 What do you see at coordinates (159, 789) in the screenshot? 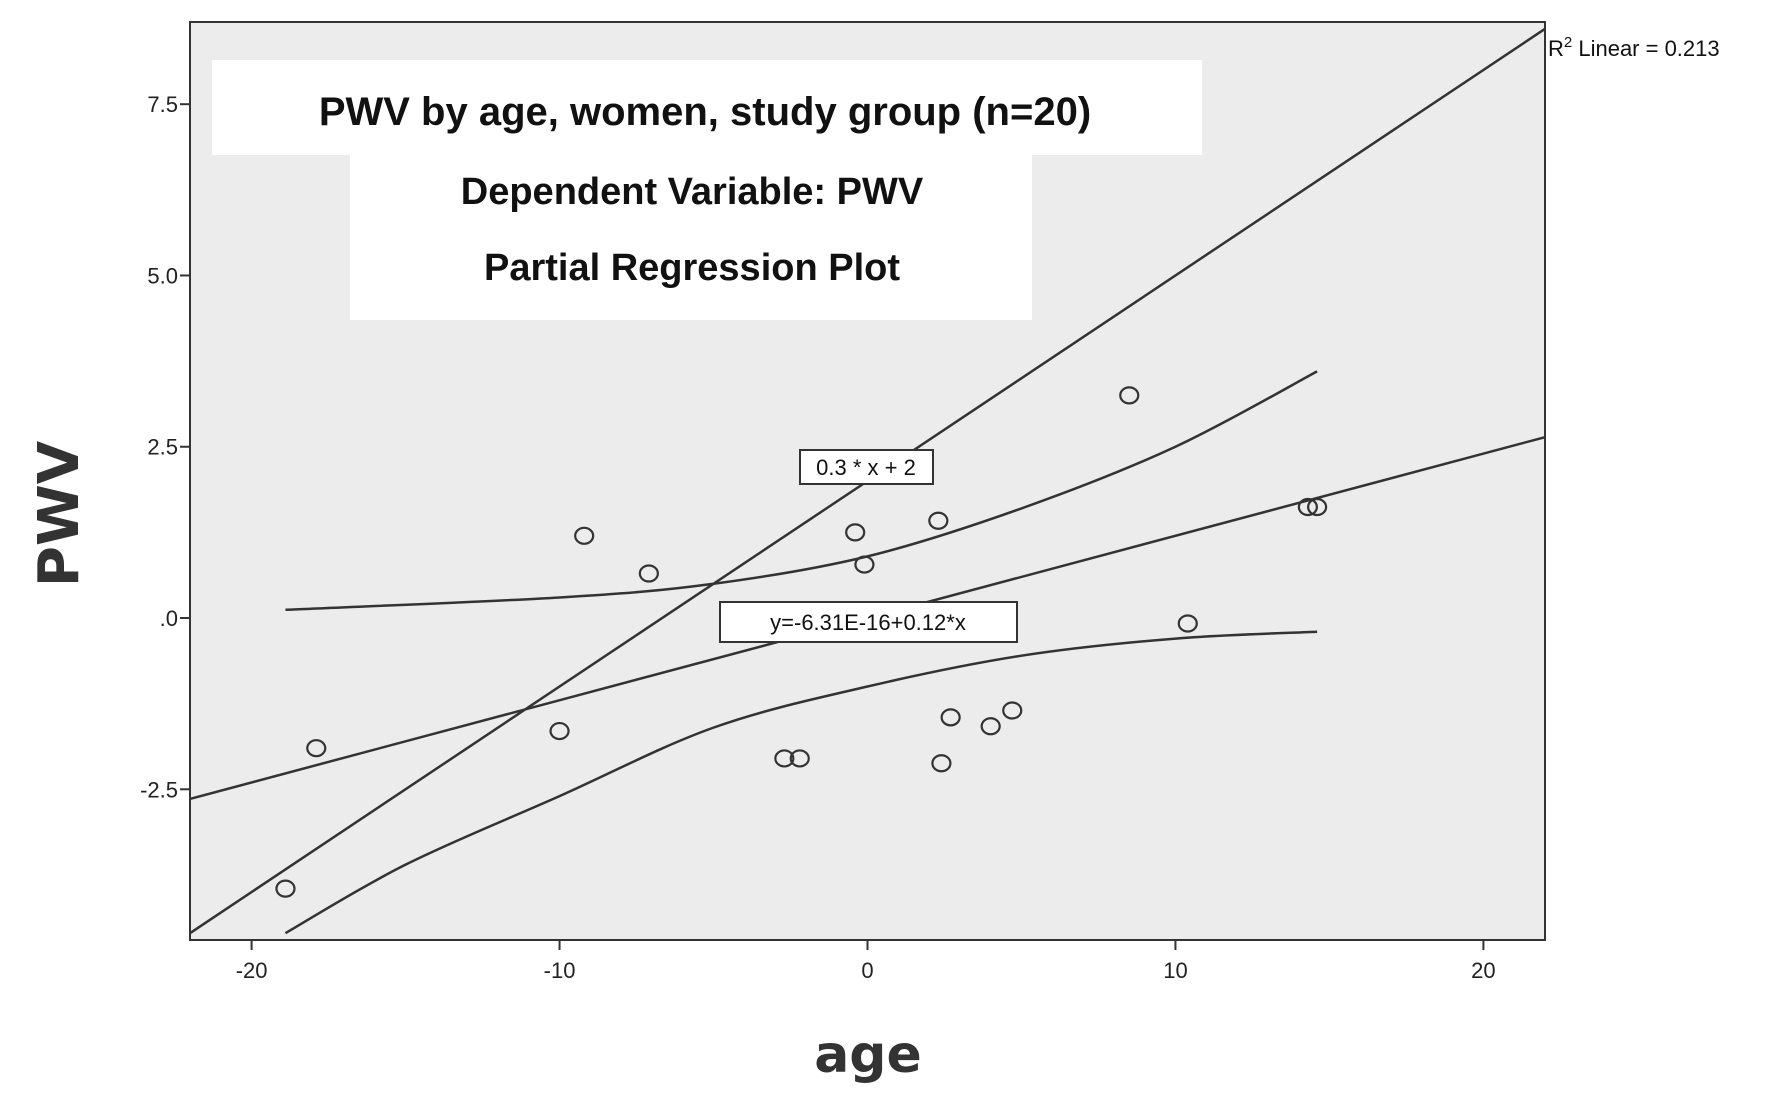
I see `y-tick-label: -2.5` at bounding box center [159, 789].